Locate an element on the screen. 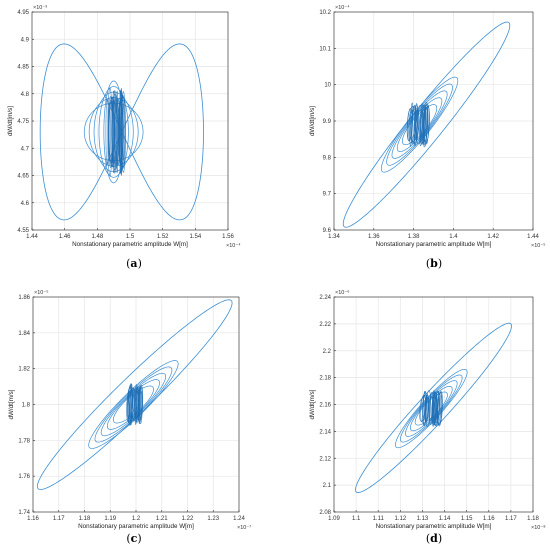 Image resolution: width=550 pixels, height=550 pixels. y-exponent-label: ×10⁻⁶ is located at coordinates (342, 292).